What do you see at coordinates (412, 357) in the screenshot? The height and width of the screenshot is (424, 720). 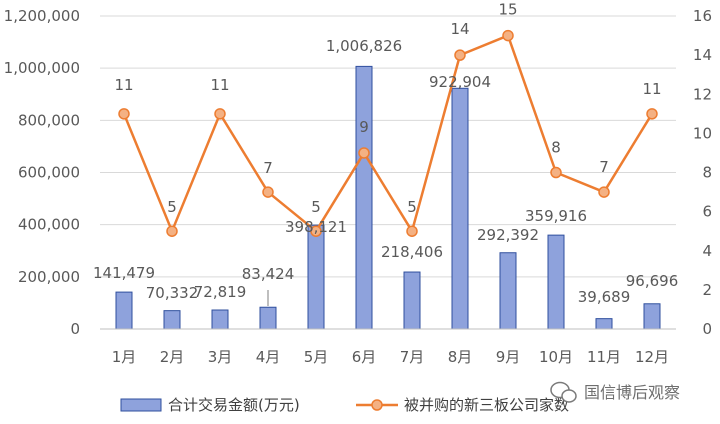 I see `x-tick-label: 7月` at bounding box center [412, 357].